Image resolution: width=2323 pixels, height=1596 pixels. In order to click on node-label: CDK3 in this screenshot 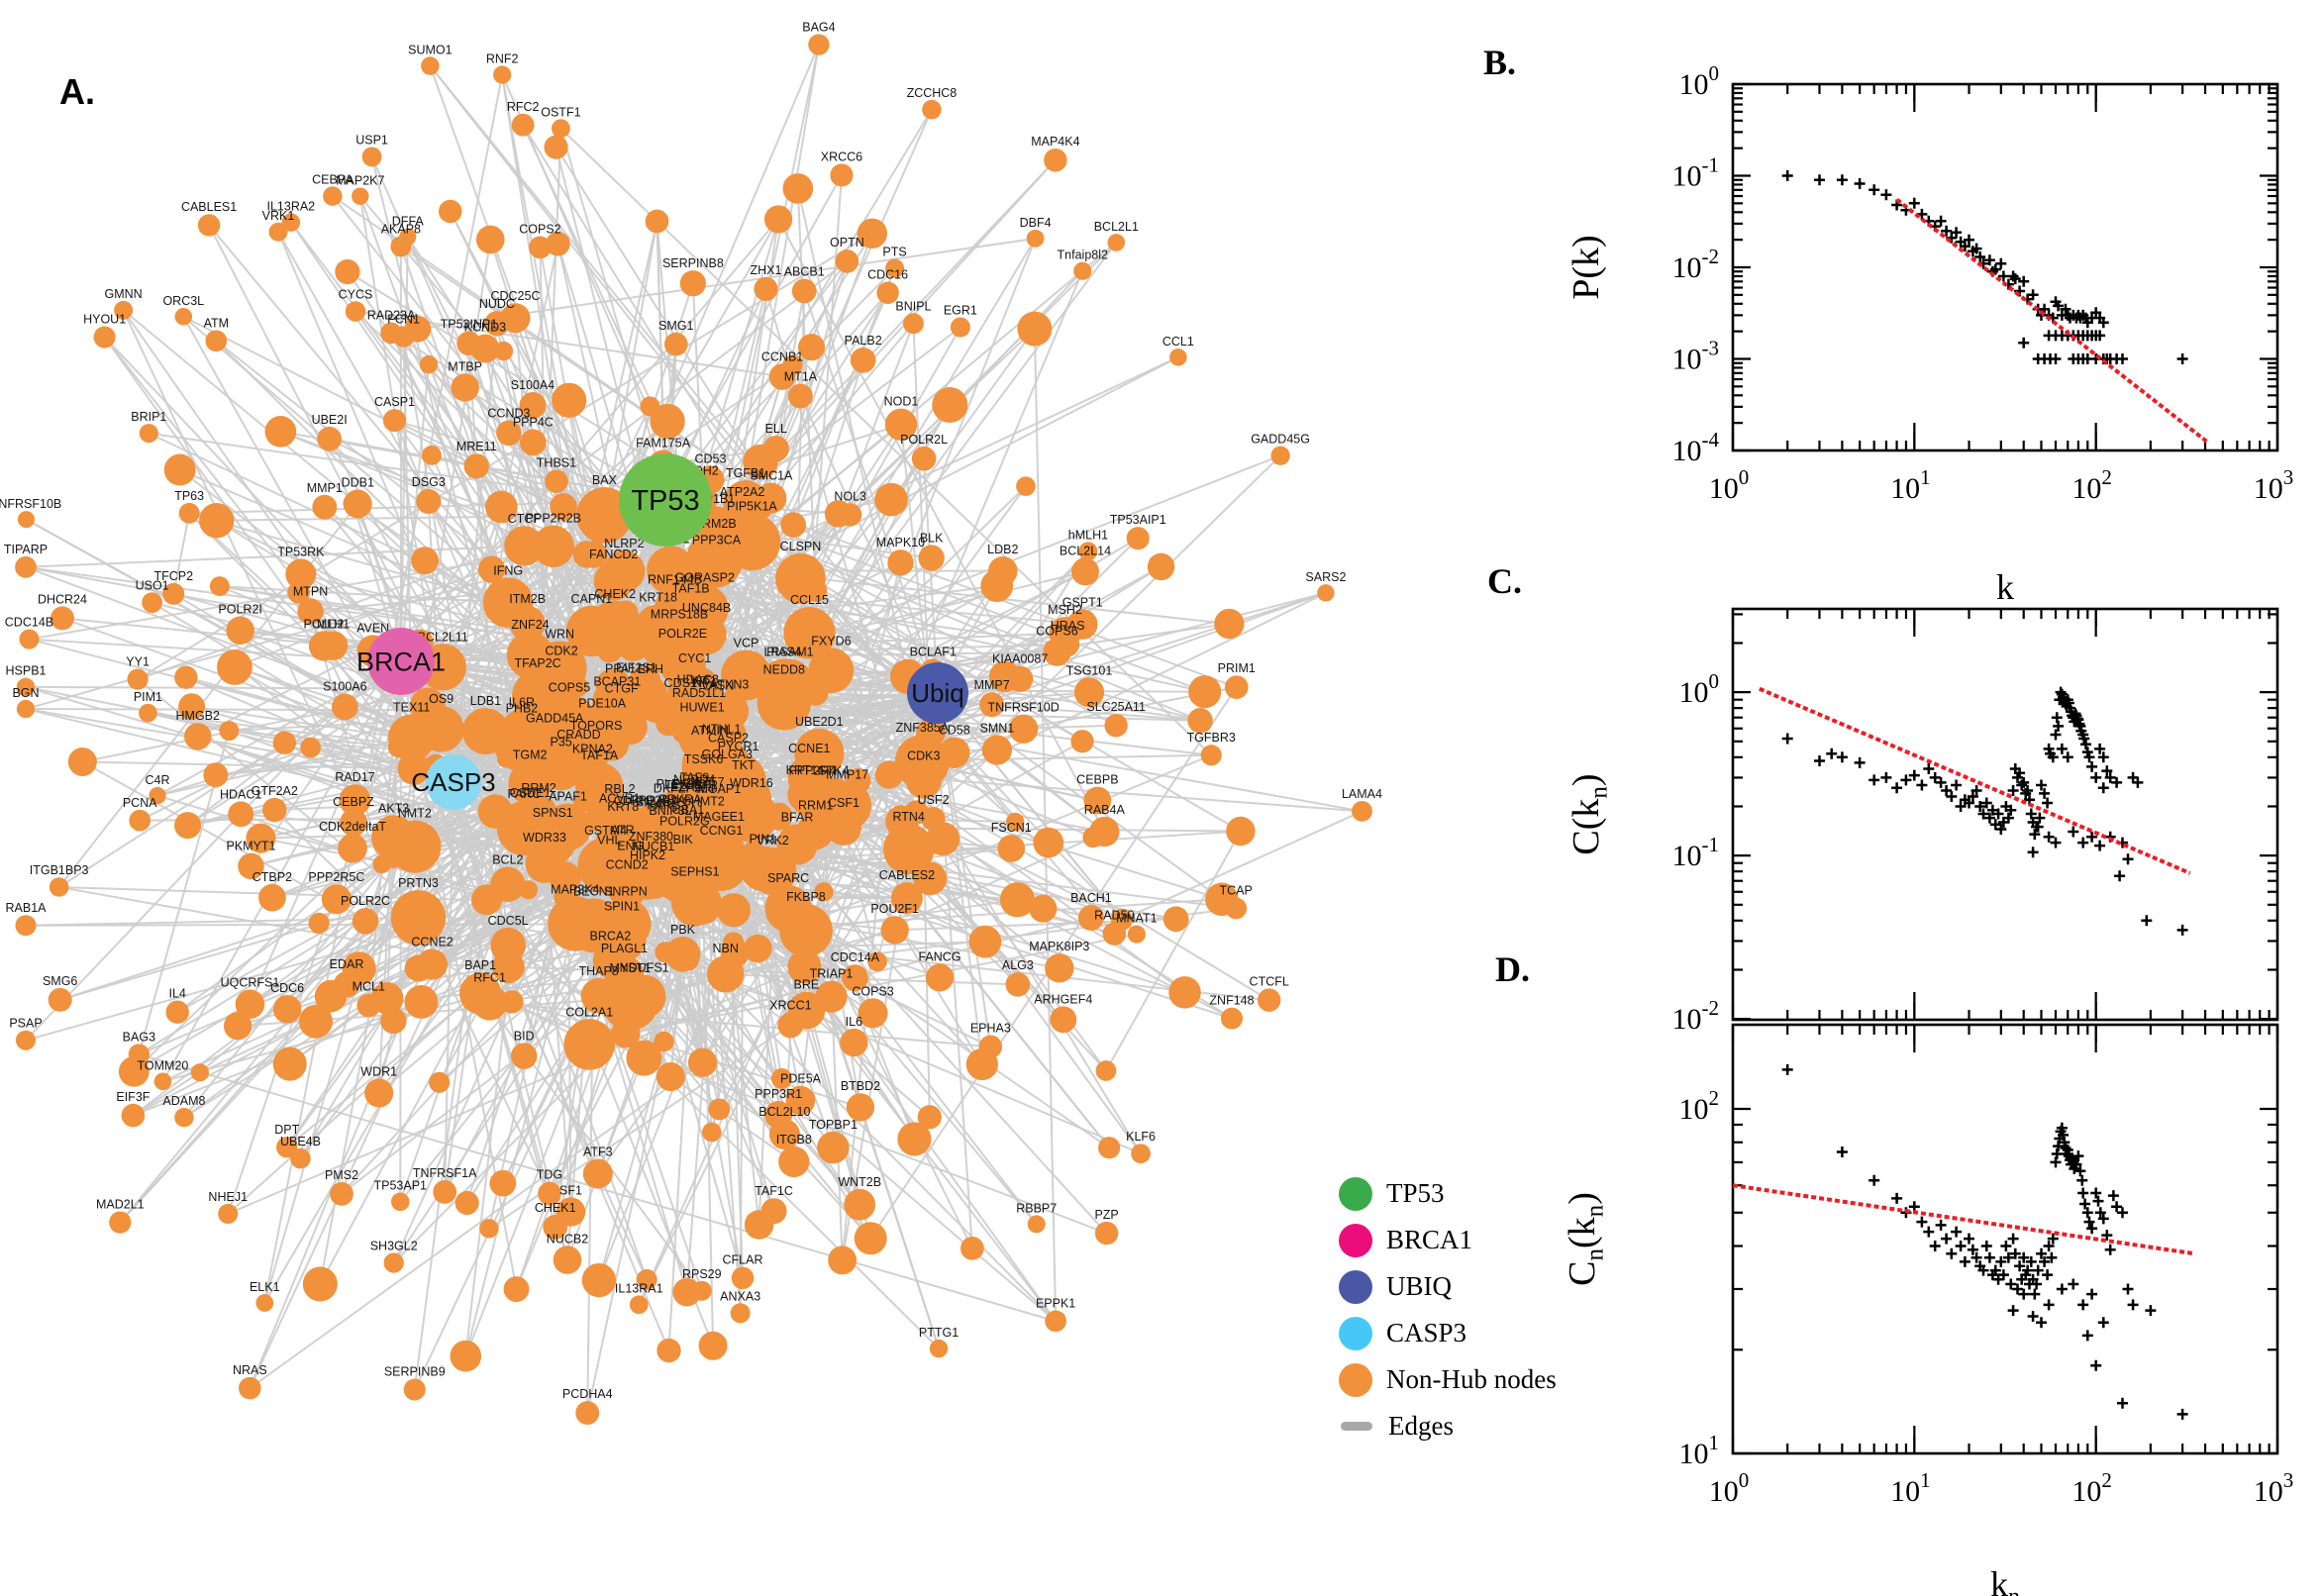, I will do `click(923, 755)`.